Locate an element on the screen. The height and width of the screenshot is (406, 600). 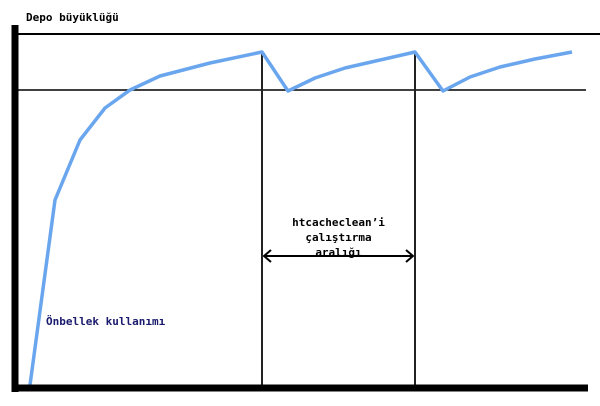
arrow-head-right is located at coordinates (410, 256).